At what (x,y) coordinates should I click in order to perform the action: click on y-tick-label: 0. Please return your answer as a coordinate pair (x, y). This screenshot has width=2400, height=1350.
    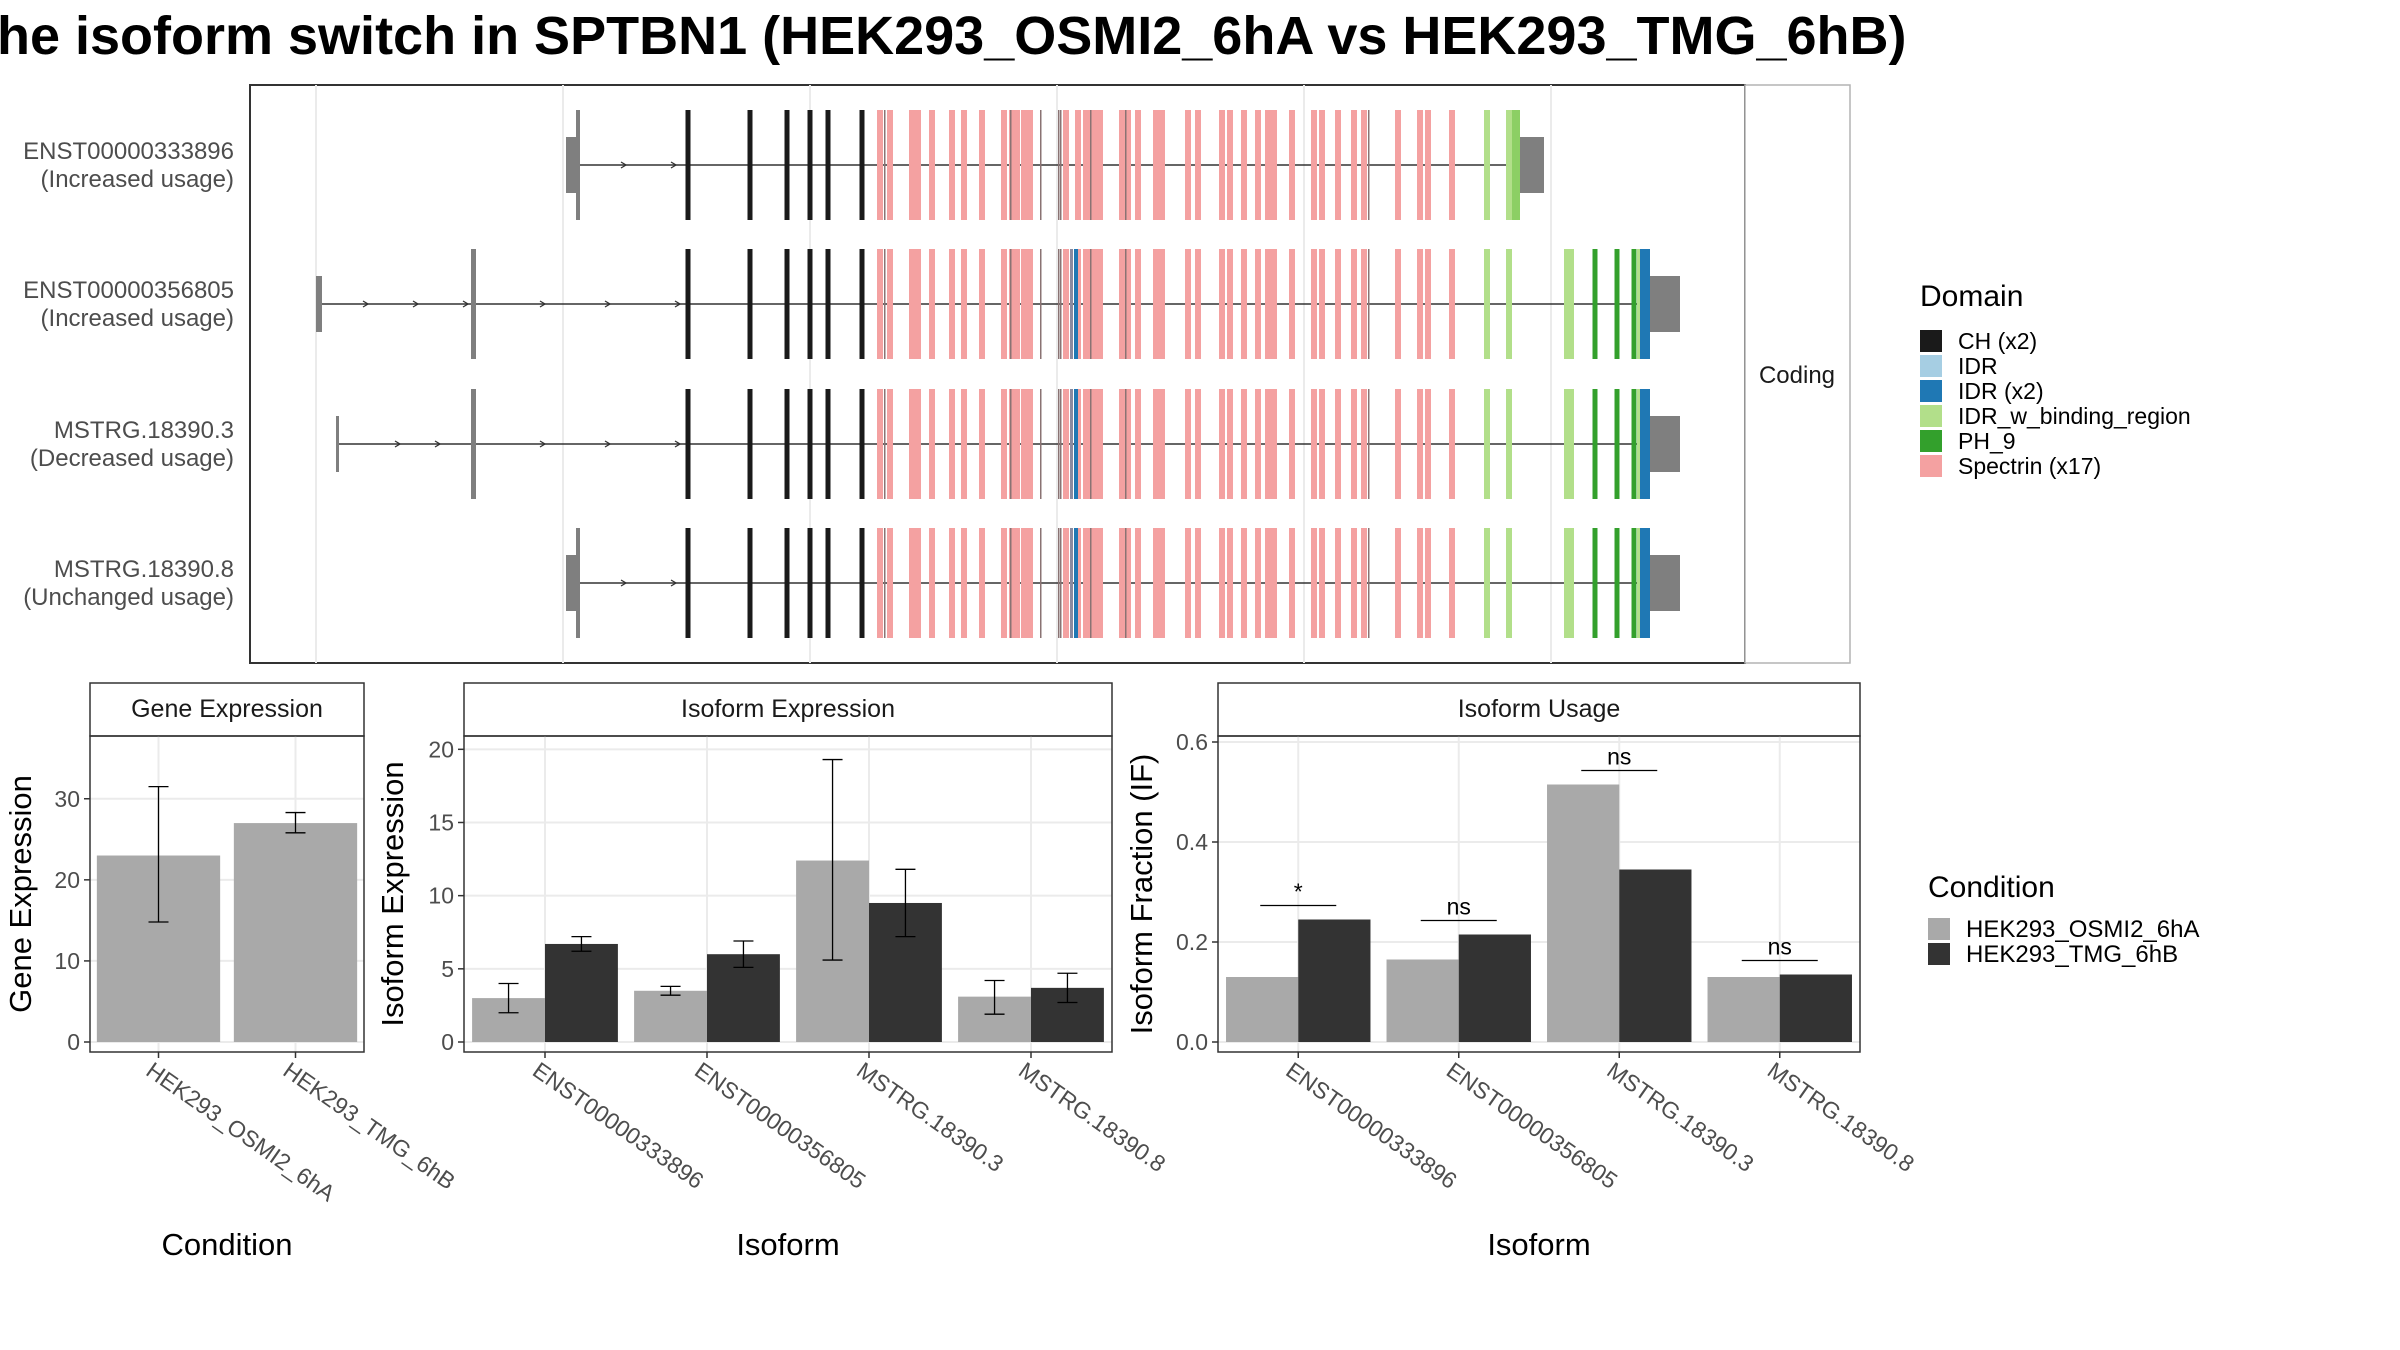
    Looking at the image, I should click on (73, 1042).